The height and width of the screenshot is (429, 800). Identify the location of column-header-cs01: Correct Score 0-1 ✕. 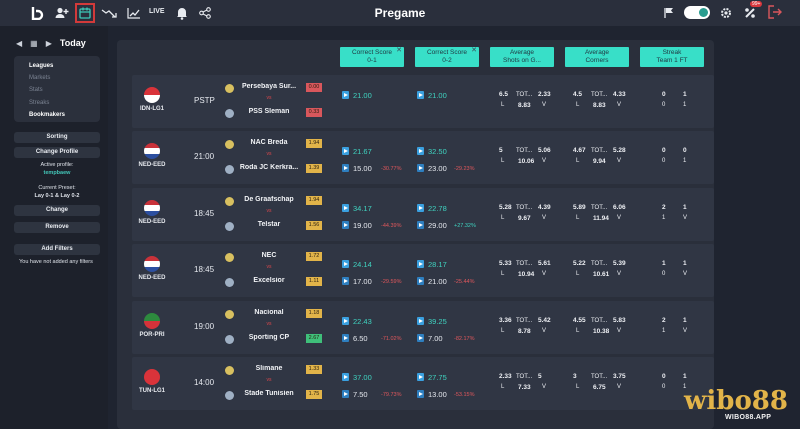
(372, 57).